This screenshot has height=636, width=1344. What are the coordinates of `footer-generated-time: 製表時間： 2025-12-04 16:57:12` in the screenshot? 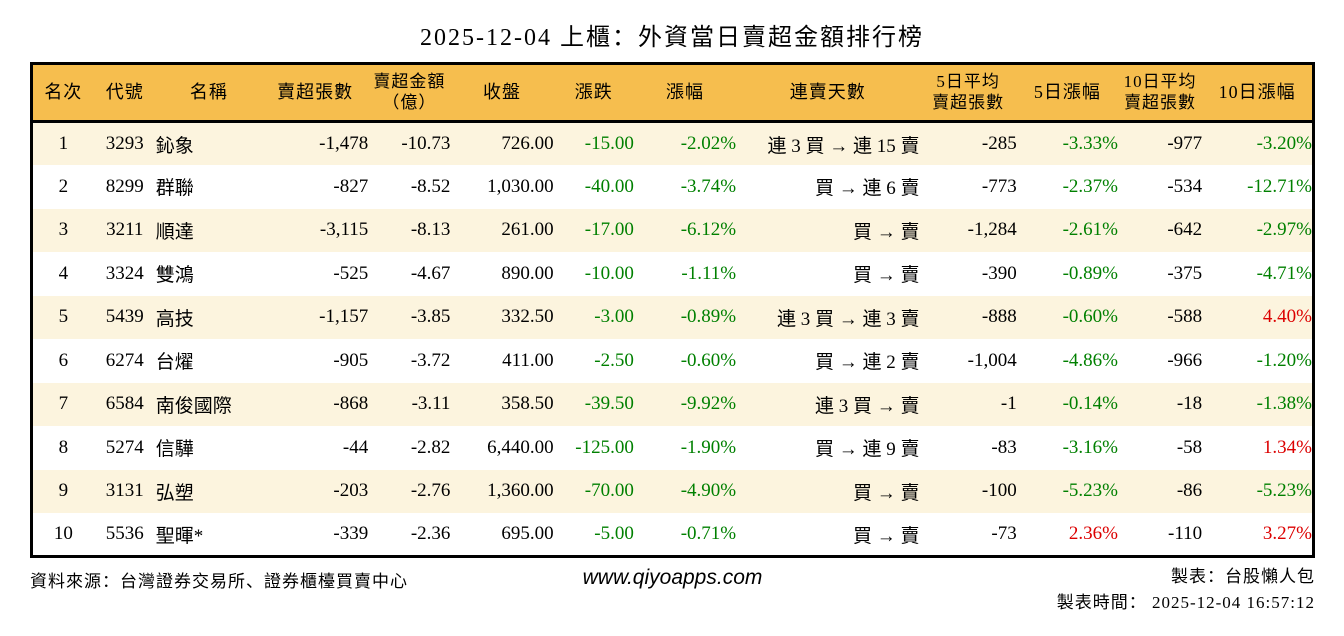 It's located at (1185, 602).